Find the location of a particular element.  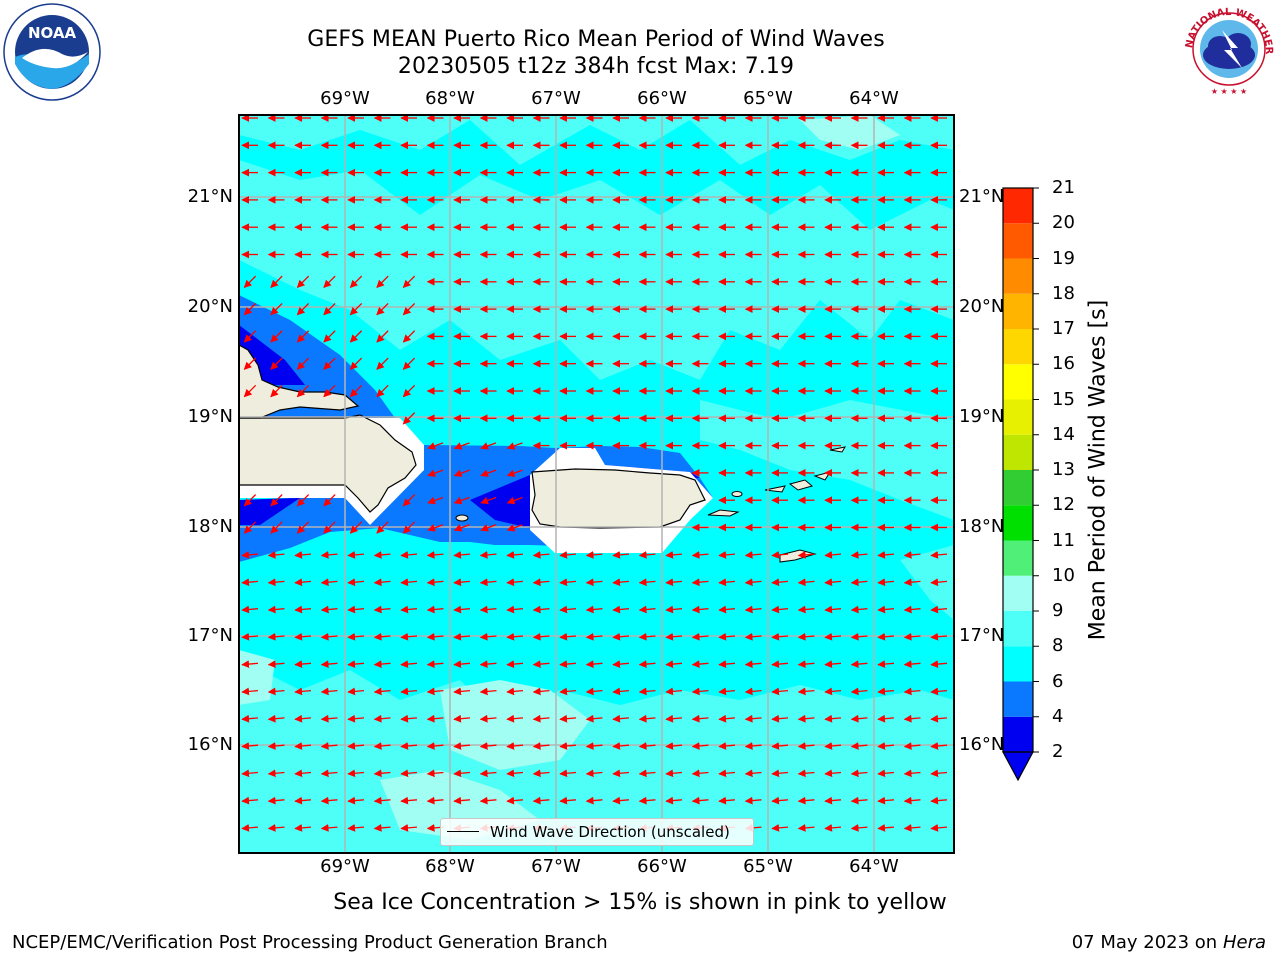

lon-label-bottom: 65°W is located at coordinates (768, 866).